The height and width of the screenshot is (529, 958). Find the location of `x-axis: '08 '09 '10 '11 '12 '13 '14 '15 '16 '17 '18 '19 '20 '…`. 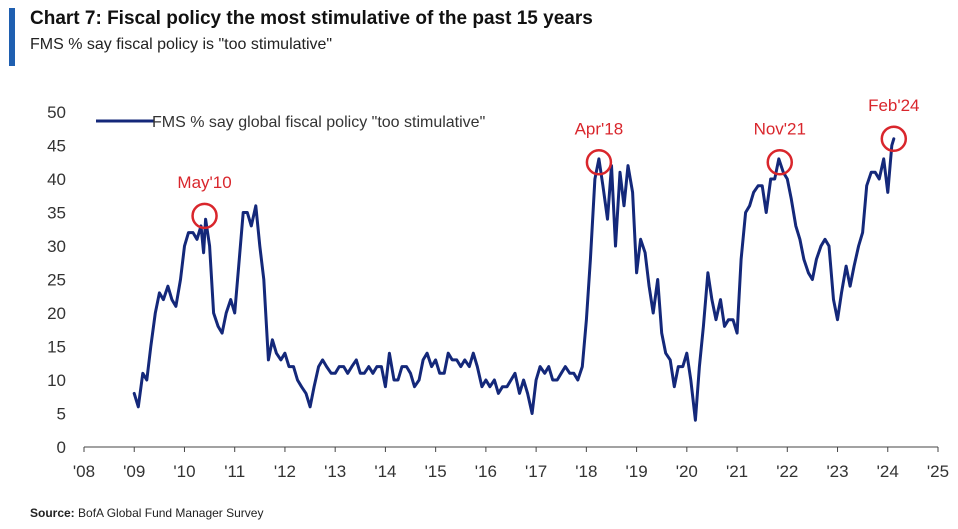

x-axis: '08 '09 '10 '11 '12 '13 '14 '15 '16 '17 '18 '19 '20 '… is located at coordinates (511, 464).